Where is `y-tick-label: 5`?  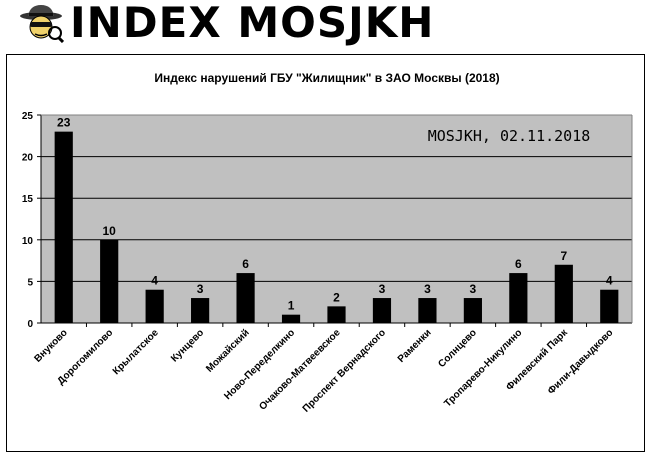 y-tick-label: 5 is located at coordinates (30, 282).